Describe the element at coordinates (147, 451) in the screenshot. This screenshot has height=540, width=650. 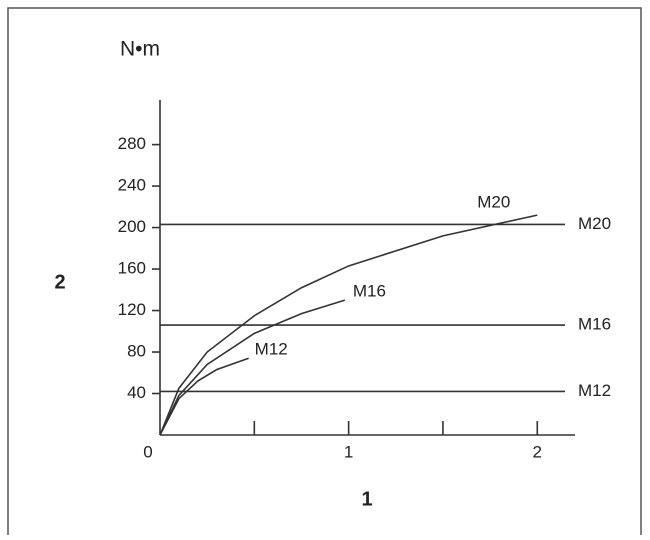
I see `x-tick-label: 0` at that location.